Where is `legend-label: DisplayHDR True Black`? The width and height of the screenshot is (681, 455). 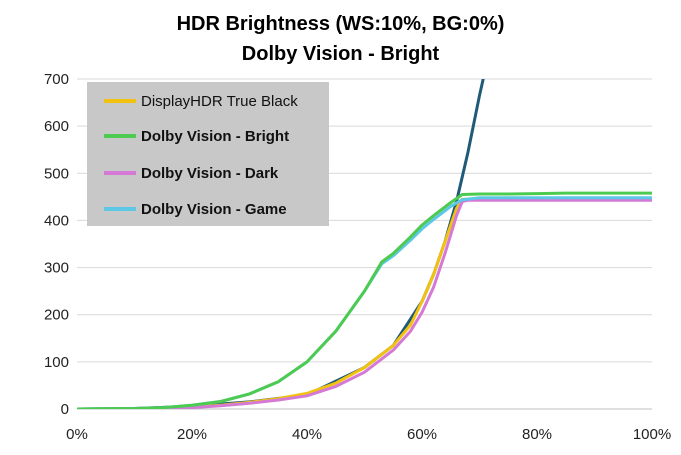
legend-label: DisplayHDR True Black is located at coordinates (219, 101).